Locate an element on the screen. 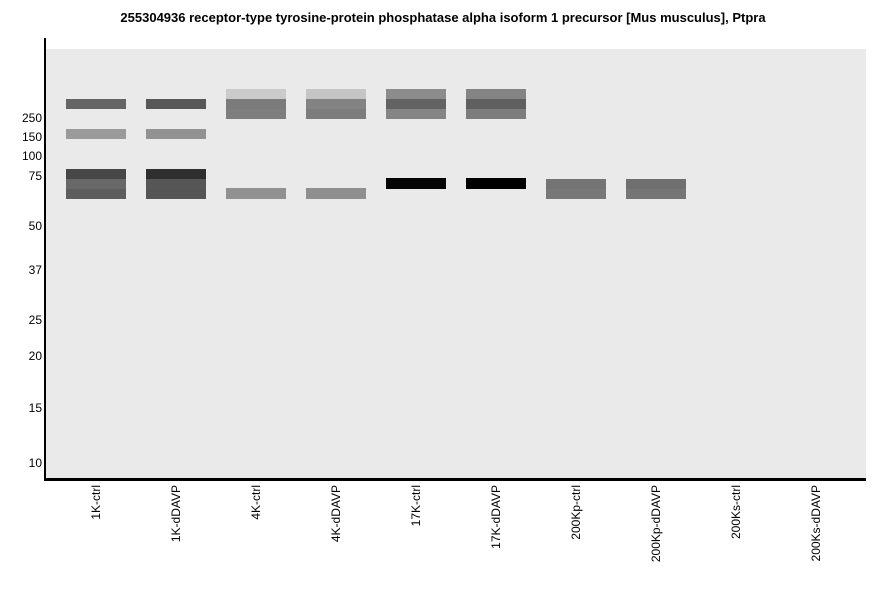  mw-marker-150: 150 is located at coordinates (31, 137).